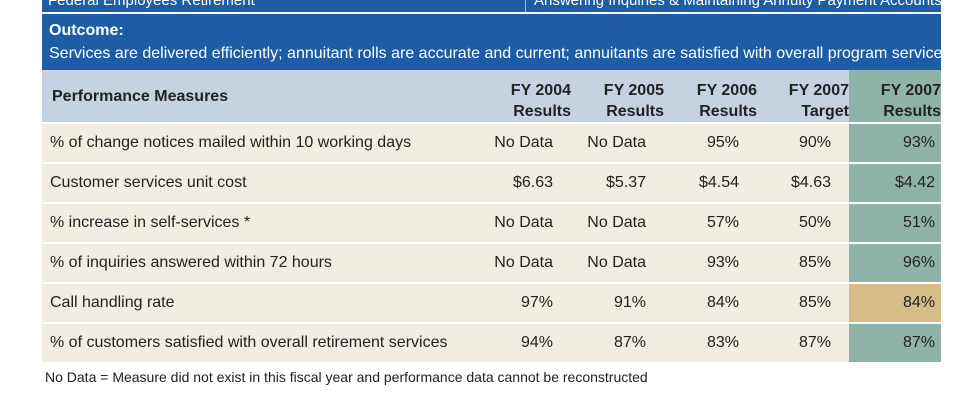 Image resolution: width=974 pixels, height=401 pixels. What do you see at coordinates (525, 6) in the screenshot?
I see `header-divider` at bounding box center [525, 6].